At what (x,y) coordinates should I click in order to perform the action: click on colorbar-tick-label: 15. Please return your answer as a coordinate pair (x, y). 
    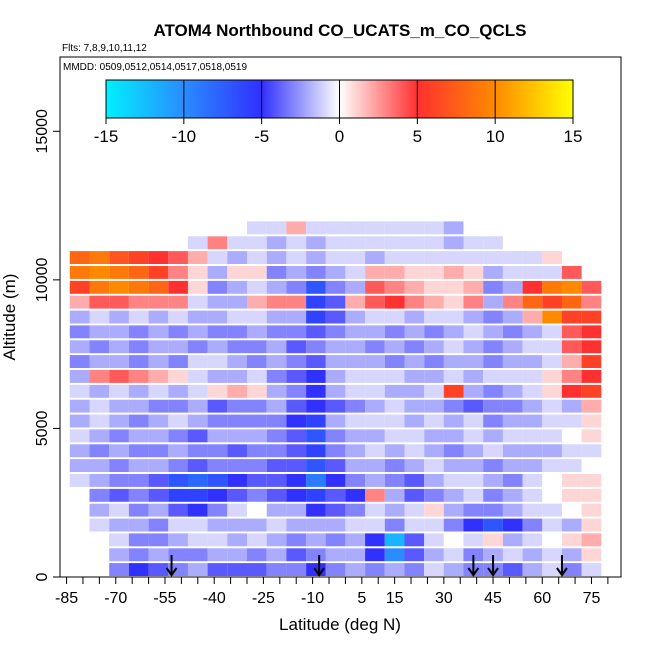
    Looking at the image, I should click on (573, 136).